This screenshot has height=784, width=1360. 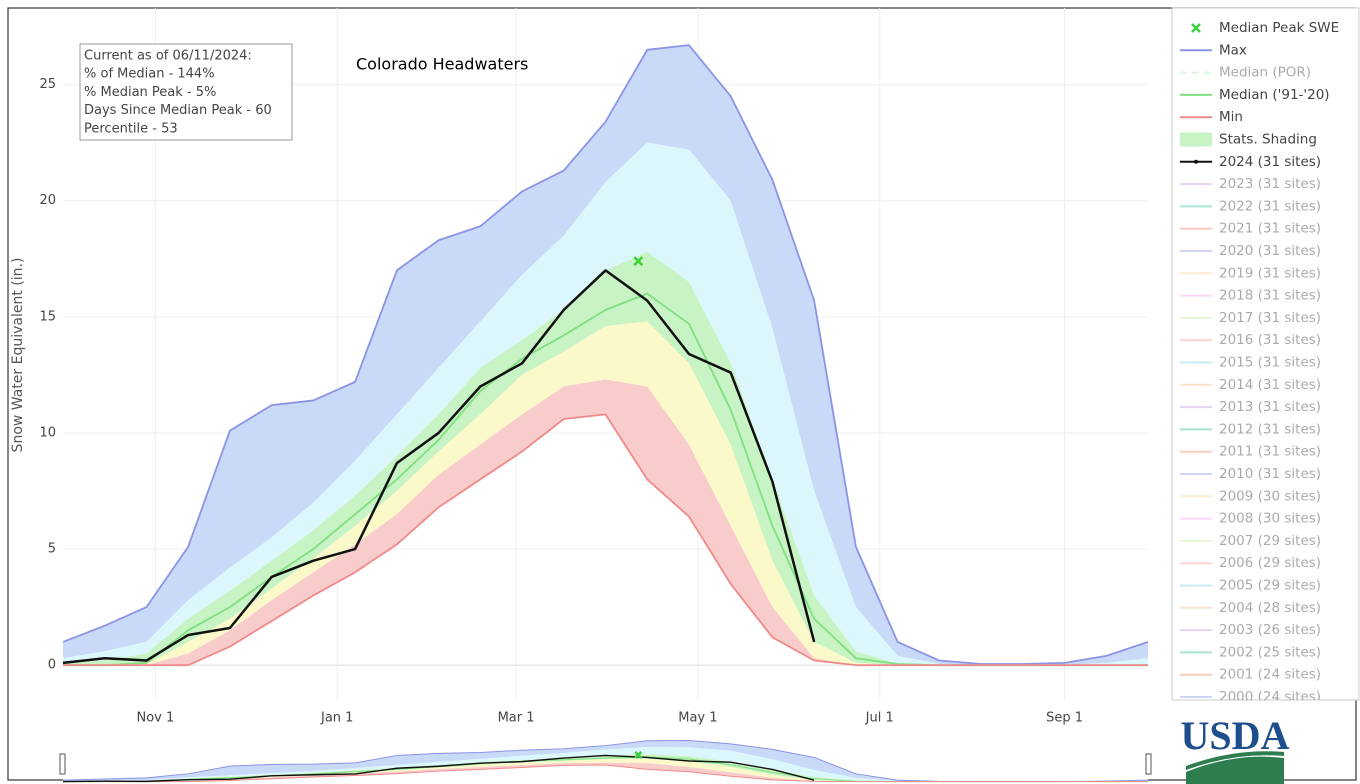 I want to click on legend-item: Stats. Shading, so click(x=1248, y=140).